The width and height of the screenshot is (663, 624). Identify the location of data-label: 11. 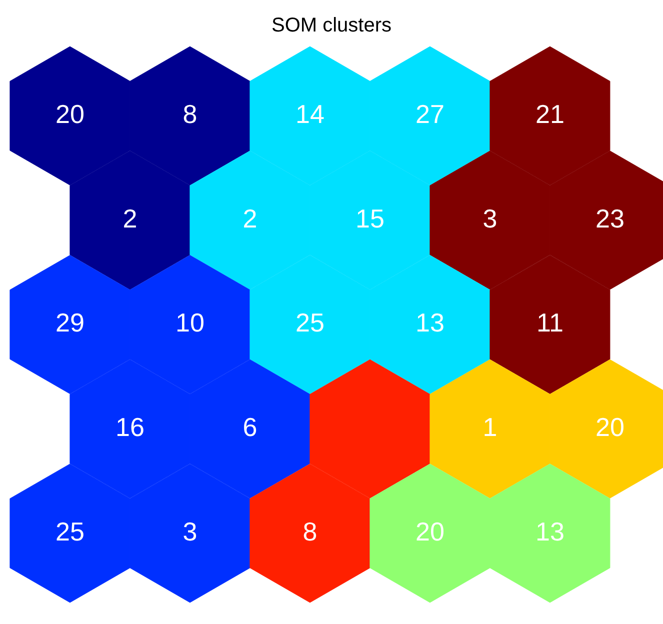
(550, 323).